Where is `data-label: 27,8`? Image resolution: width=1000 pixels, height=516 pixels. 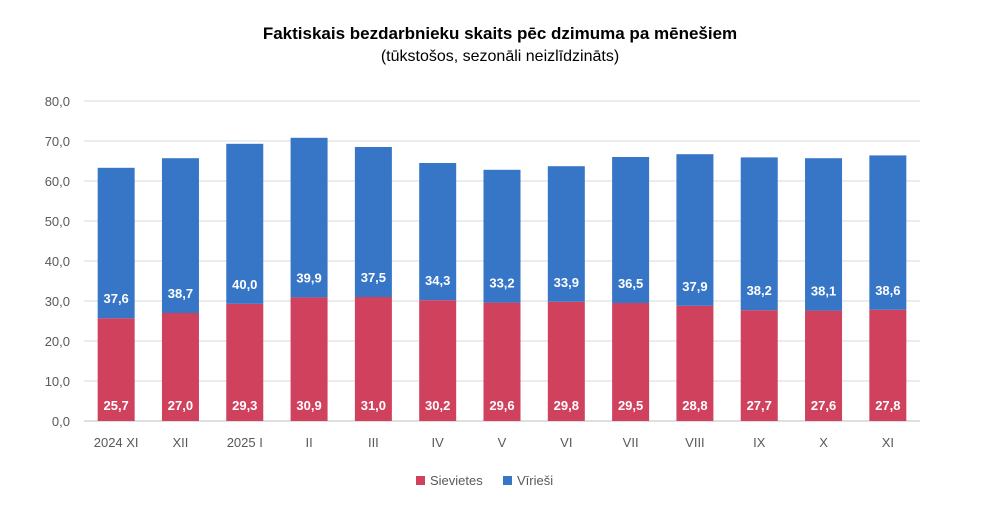
data-label: 27,8 is located at coordinates (887, 405).